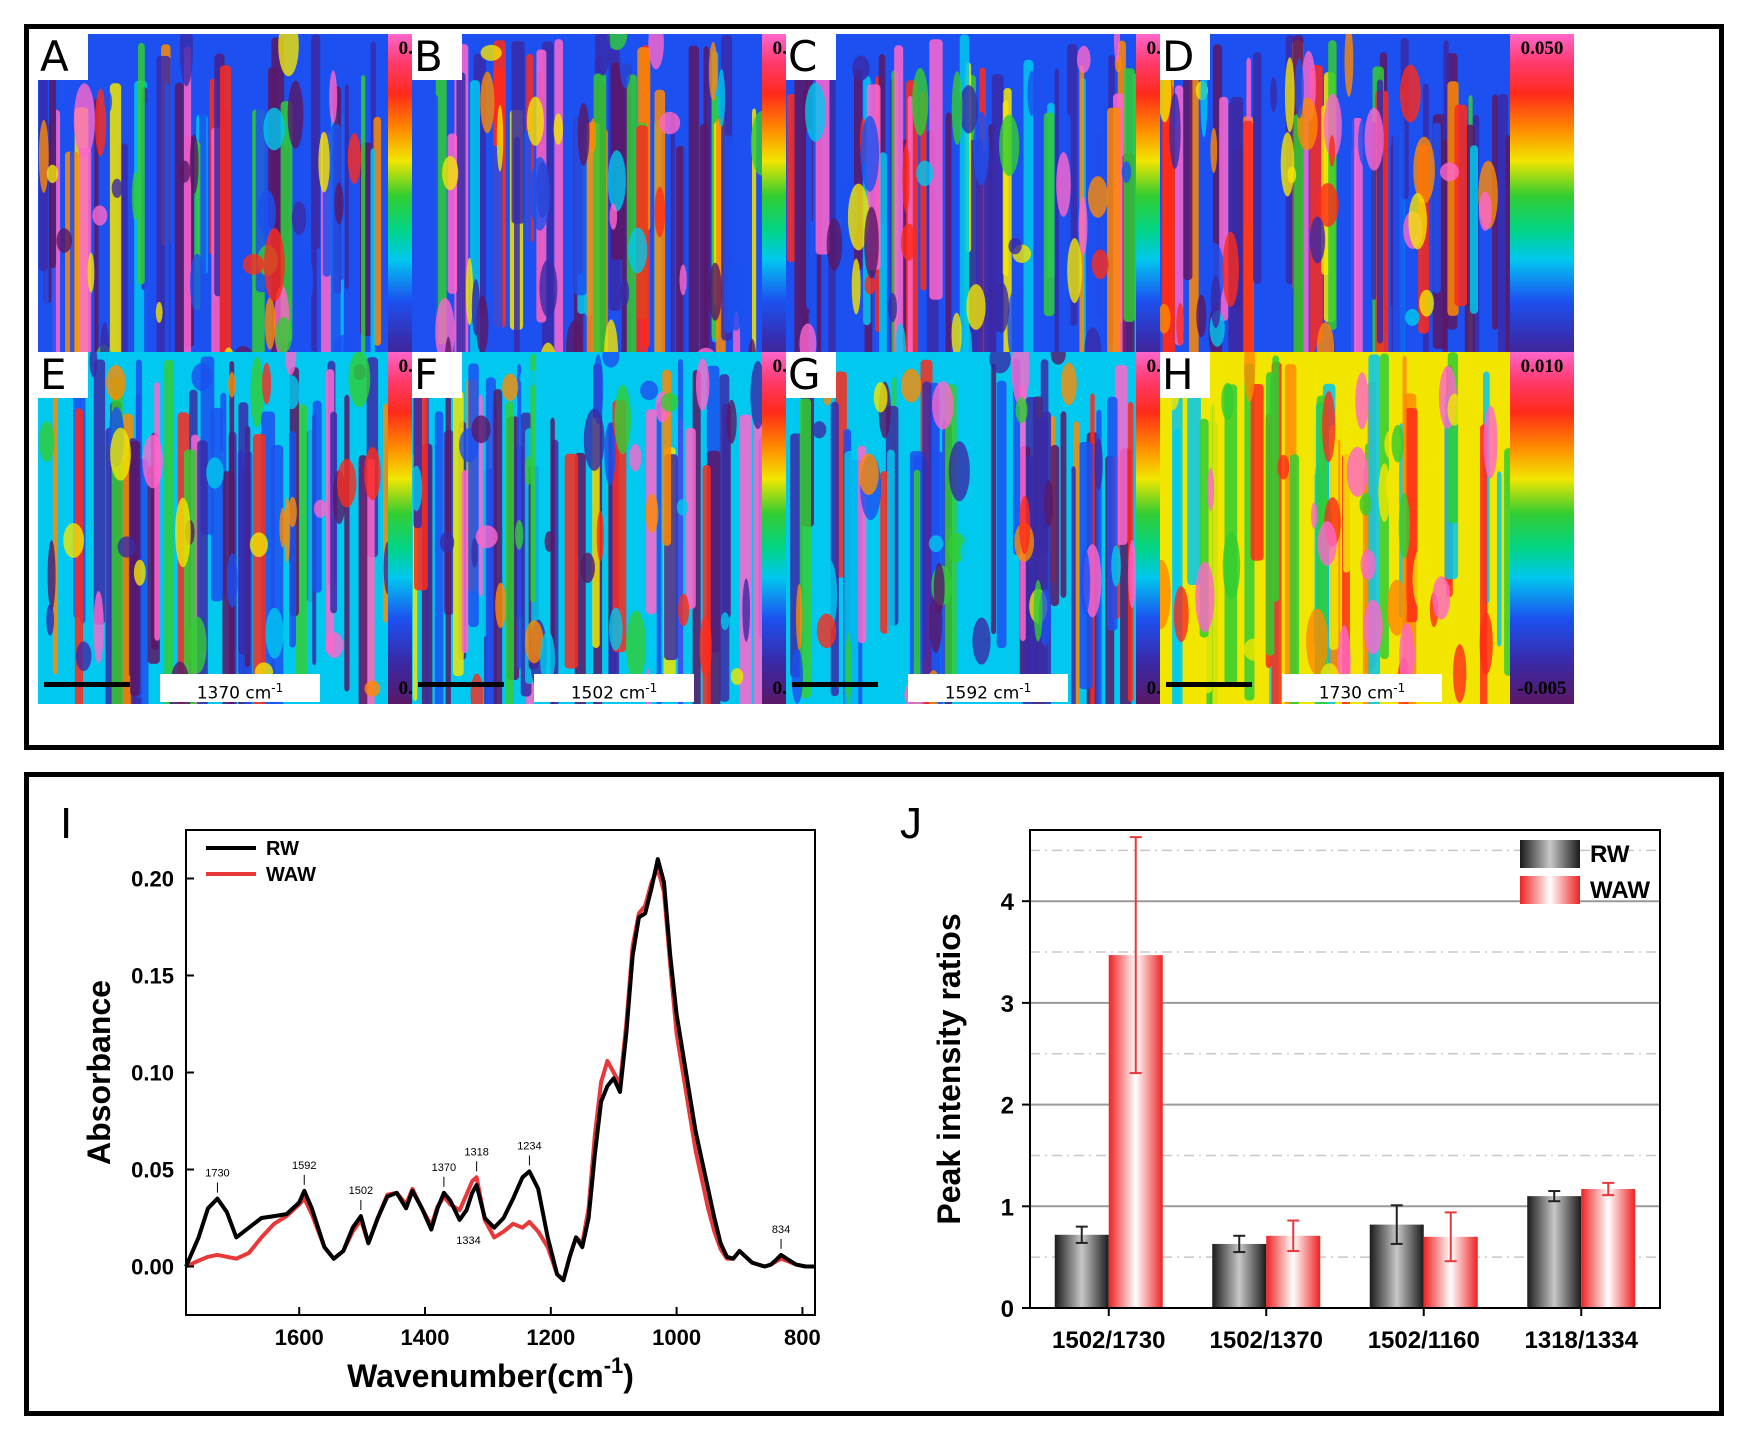 The image size is (1739, 1434). What do you see at coordinates (1081, 1271) in the screenshot?
I see `bar-rw` at bounding box center [1081, 1271].